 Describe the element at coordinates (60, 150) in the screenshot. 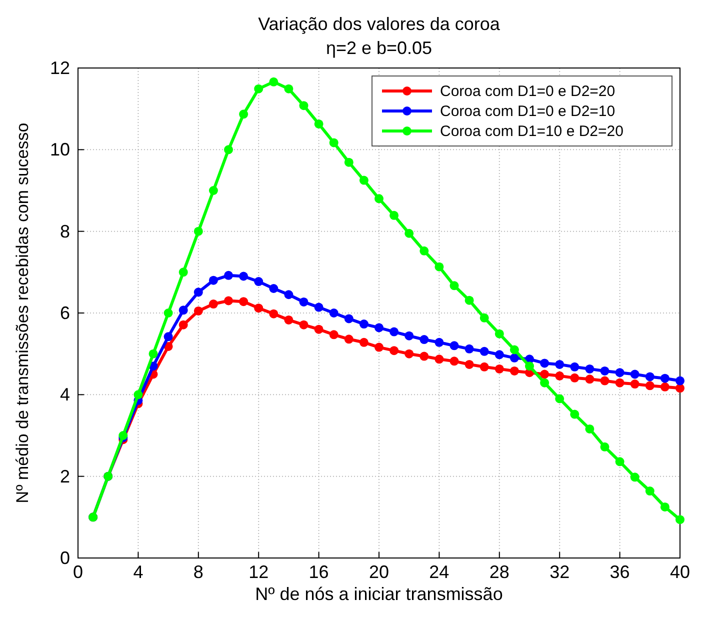

I see `y-tick-label: 10` at that location.